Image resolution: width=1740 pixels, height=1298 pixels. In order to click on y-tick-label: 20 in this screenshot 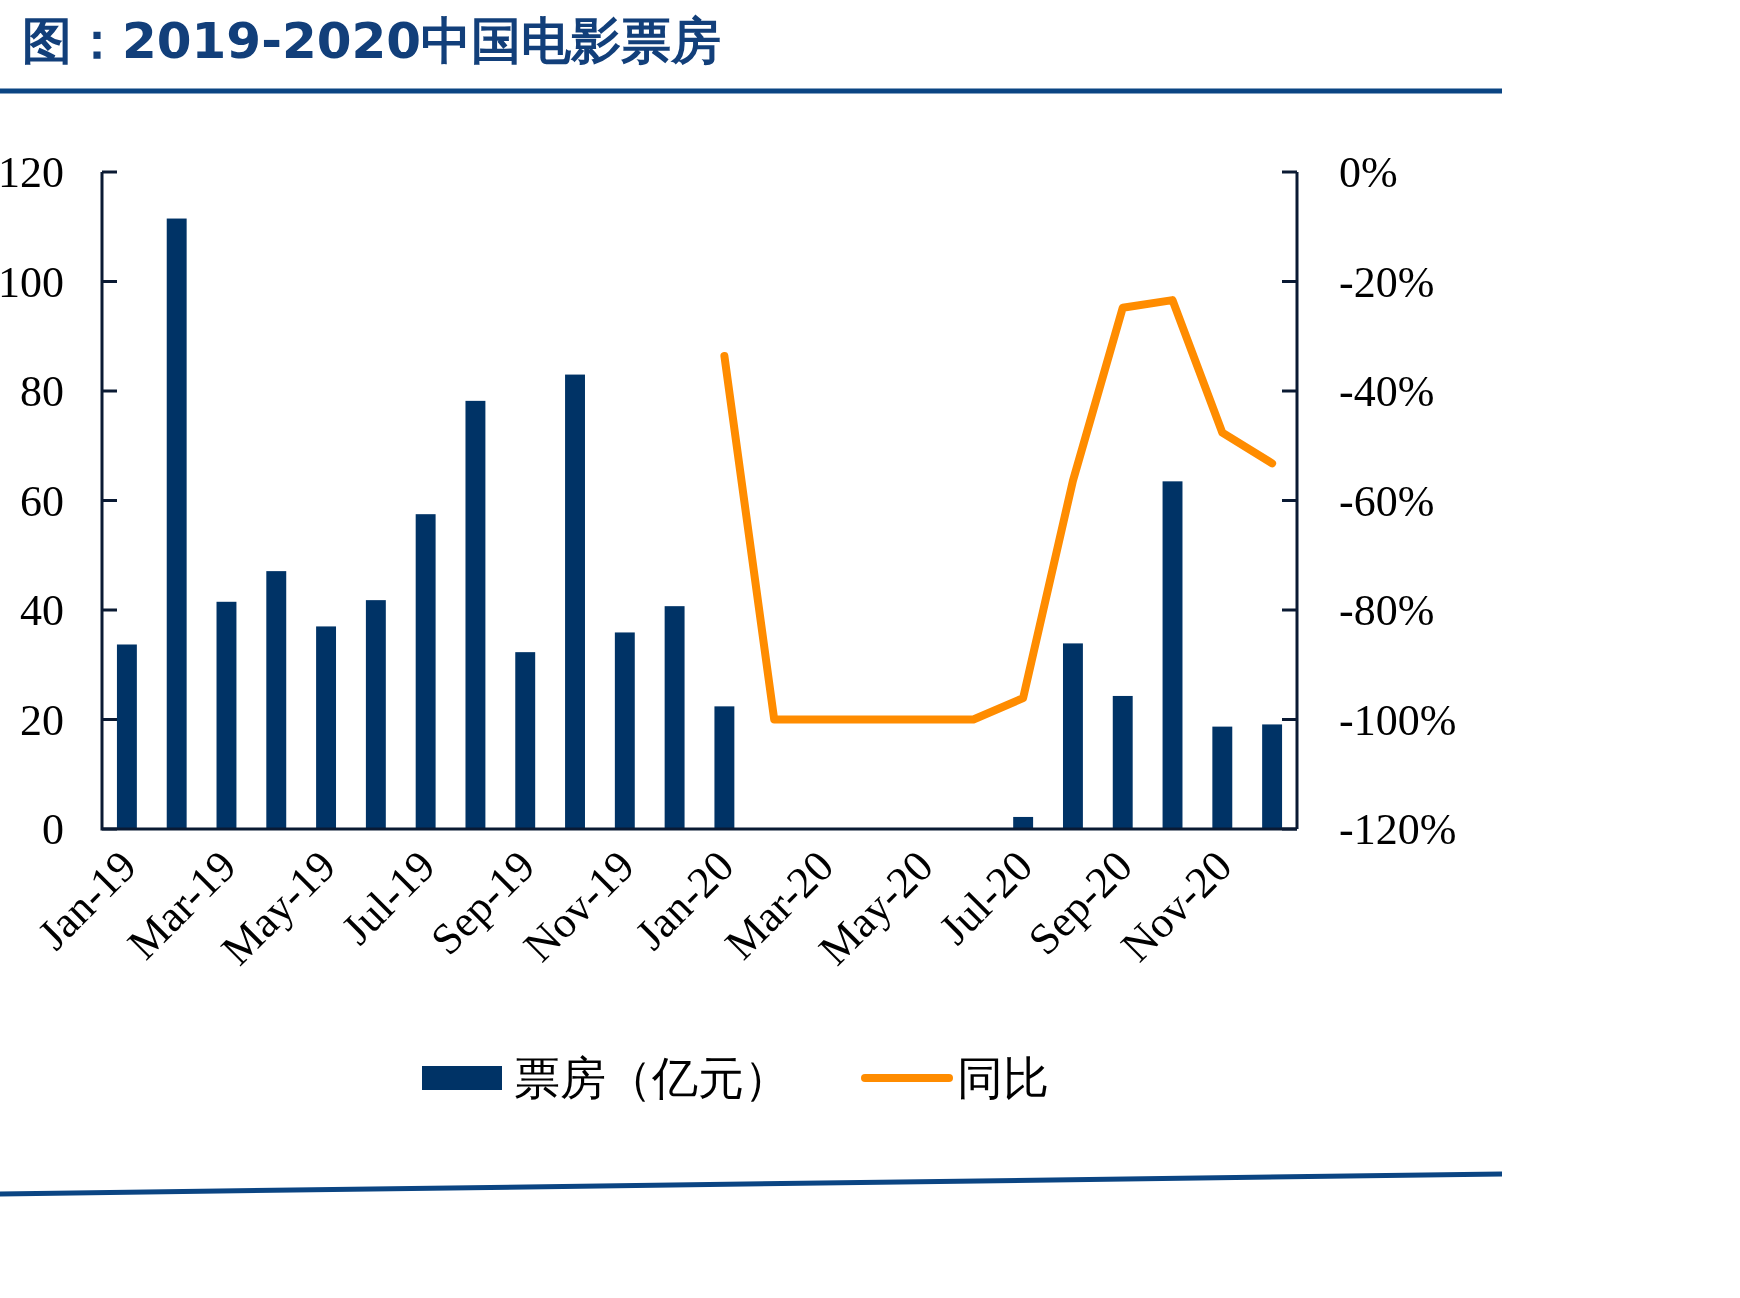, I will do `click(42, 720)`.